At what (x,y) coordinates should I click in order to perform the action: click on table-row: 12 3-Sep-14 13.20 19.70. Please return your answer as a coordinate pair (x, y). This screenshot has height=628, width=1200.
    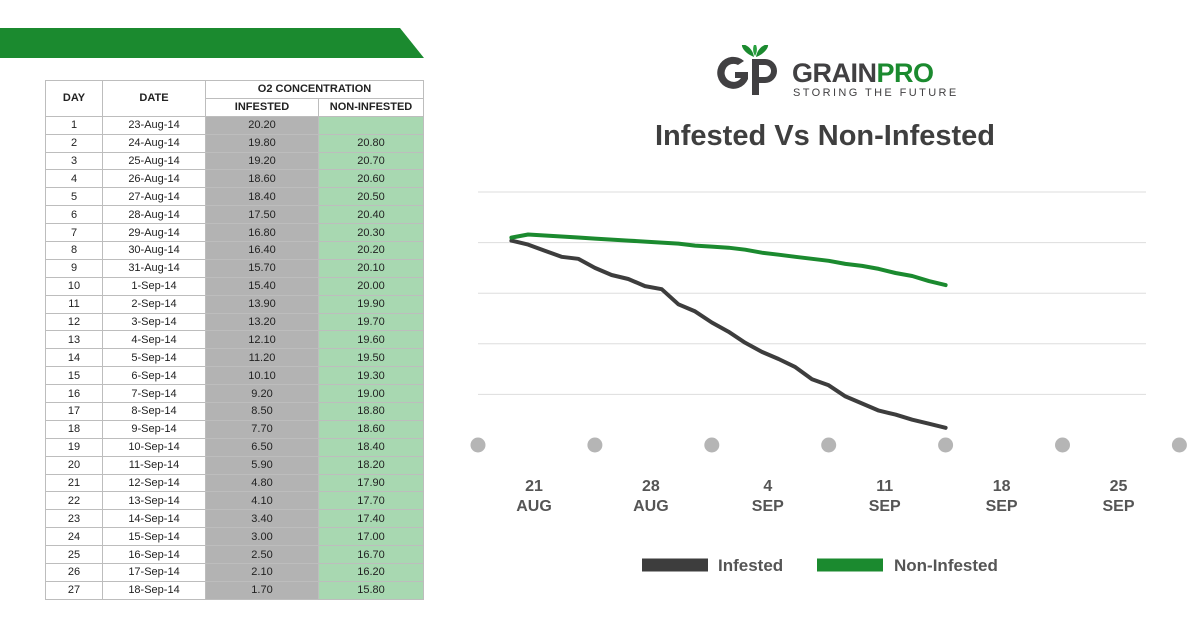
    Looking at the image, I should click on (234, 322).